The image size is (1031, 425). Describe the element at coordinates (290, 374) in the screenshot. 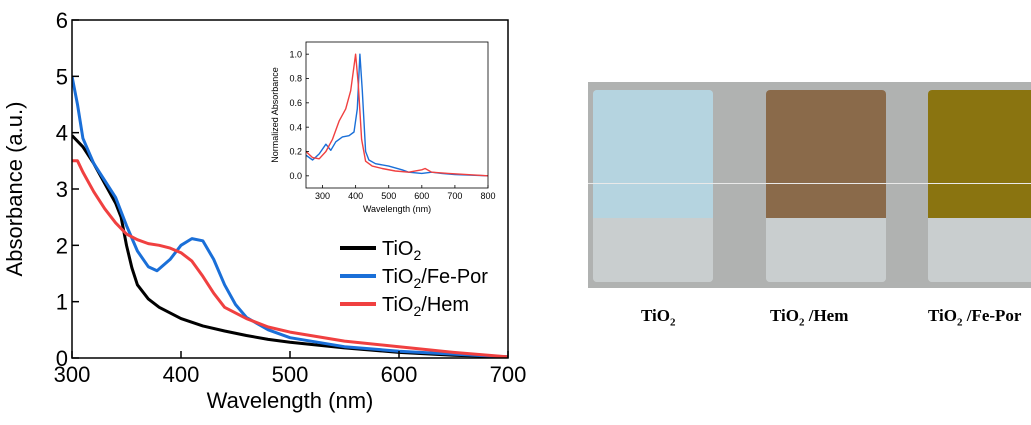

I see `main-x-tick-label: 500` at that location.